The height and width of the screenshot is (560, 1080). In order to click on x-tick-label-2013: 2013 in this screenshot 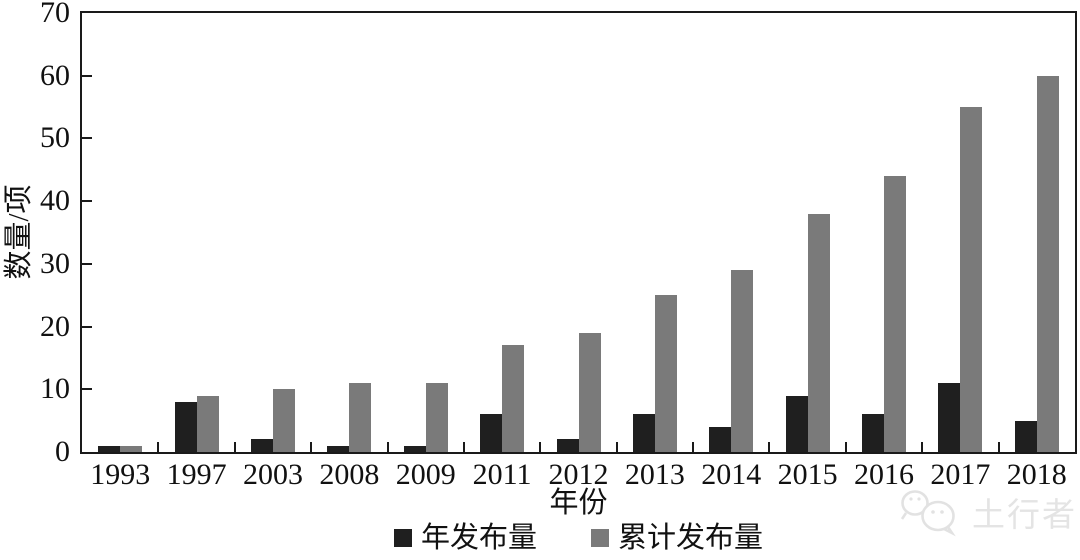, I will do `click(654, 474)`.